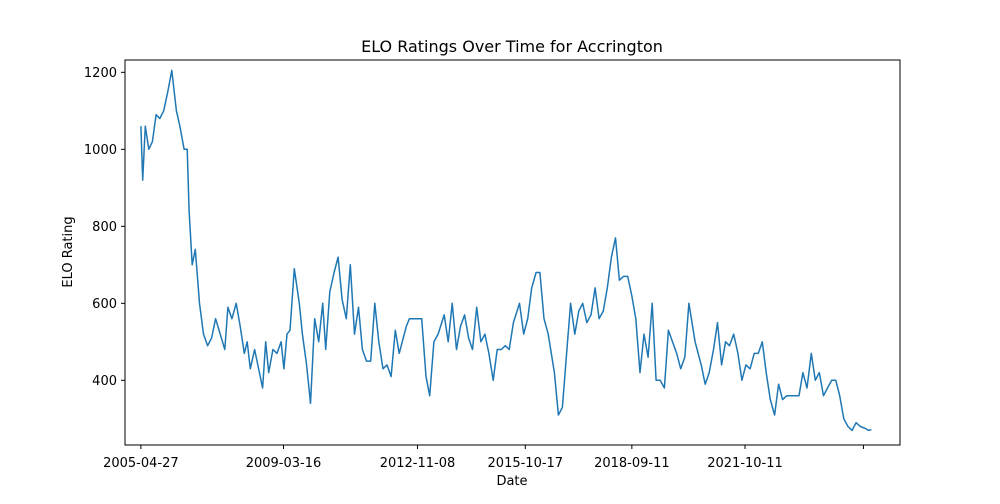 This screenshot has width=1000, height=504. I want to click on x-axis-label: Date, so click(511, 481).